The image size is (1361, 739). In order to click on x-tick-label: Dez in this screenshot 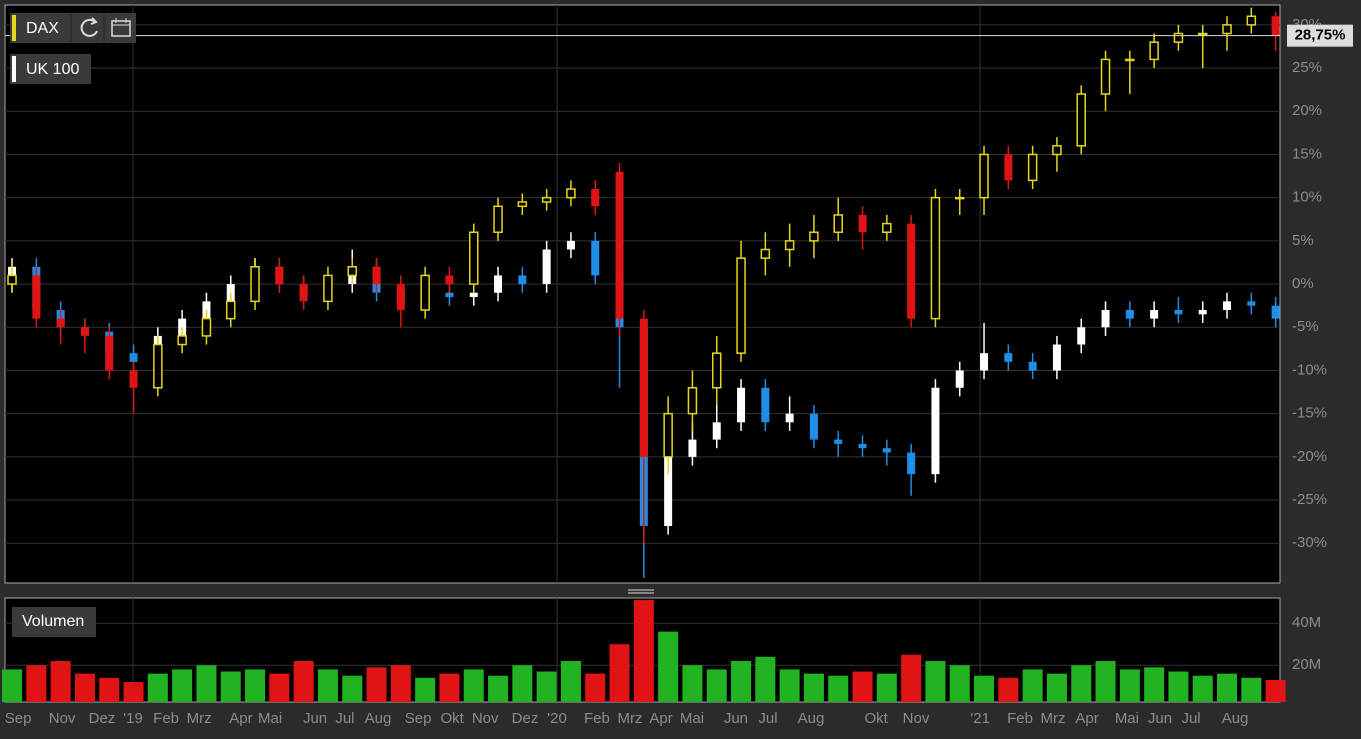, I will do `click(102, 718)`.